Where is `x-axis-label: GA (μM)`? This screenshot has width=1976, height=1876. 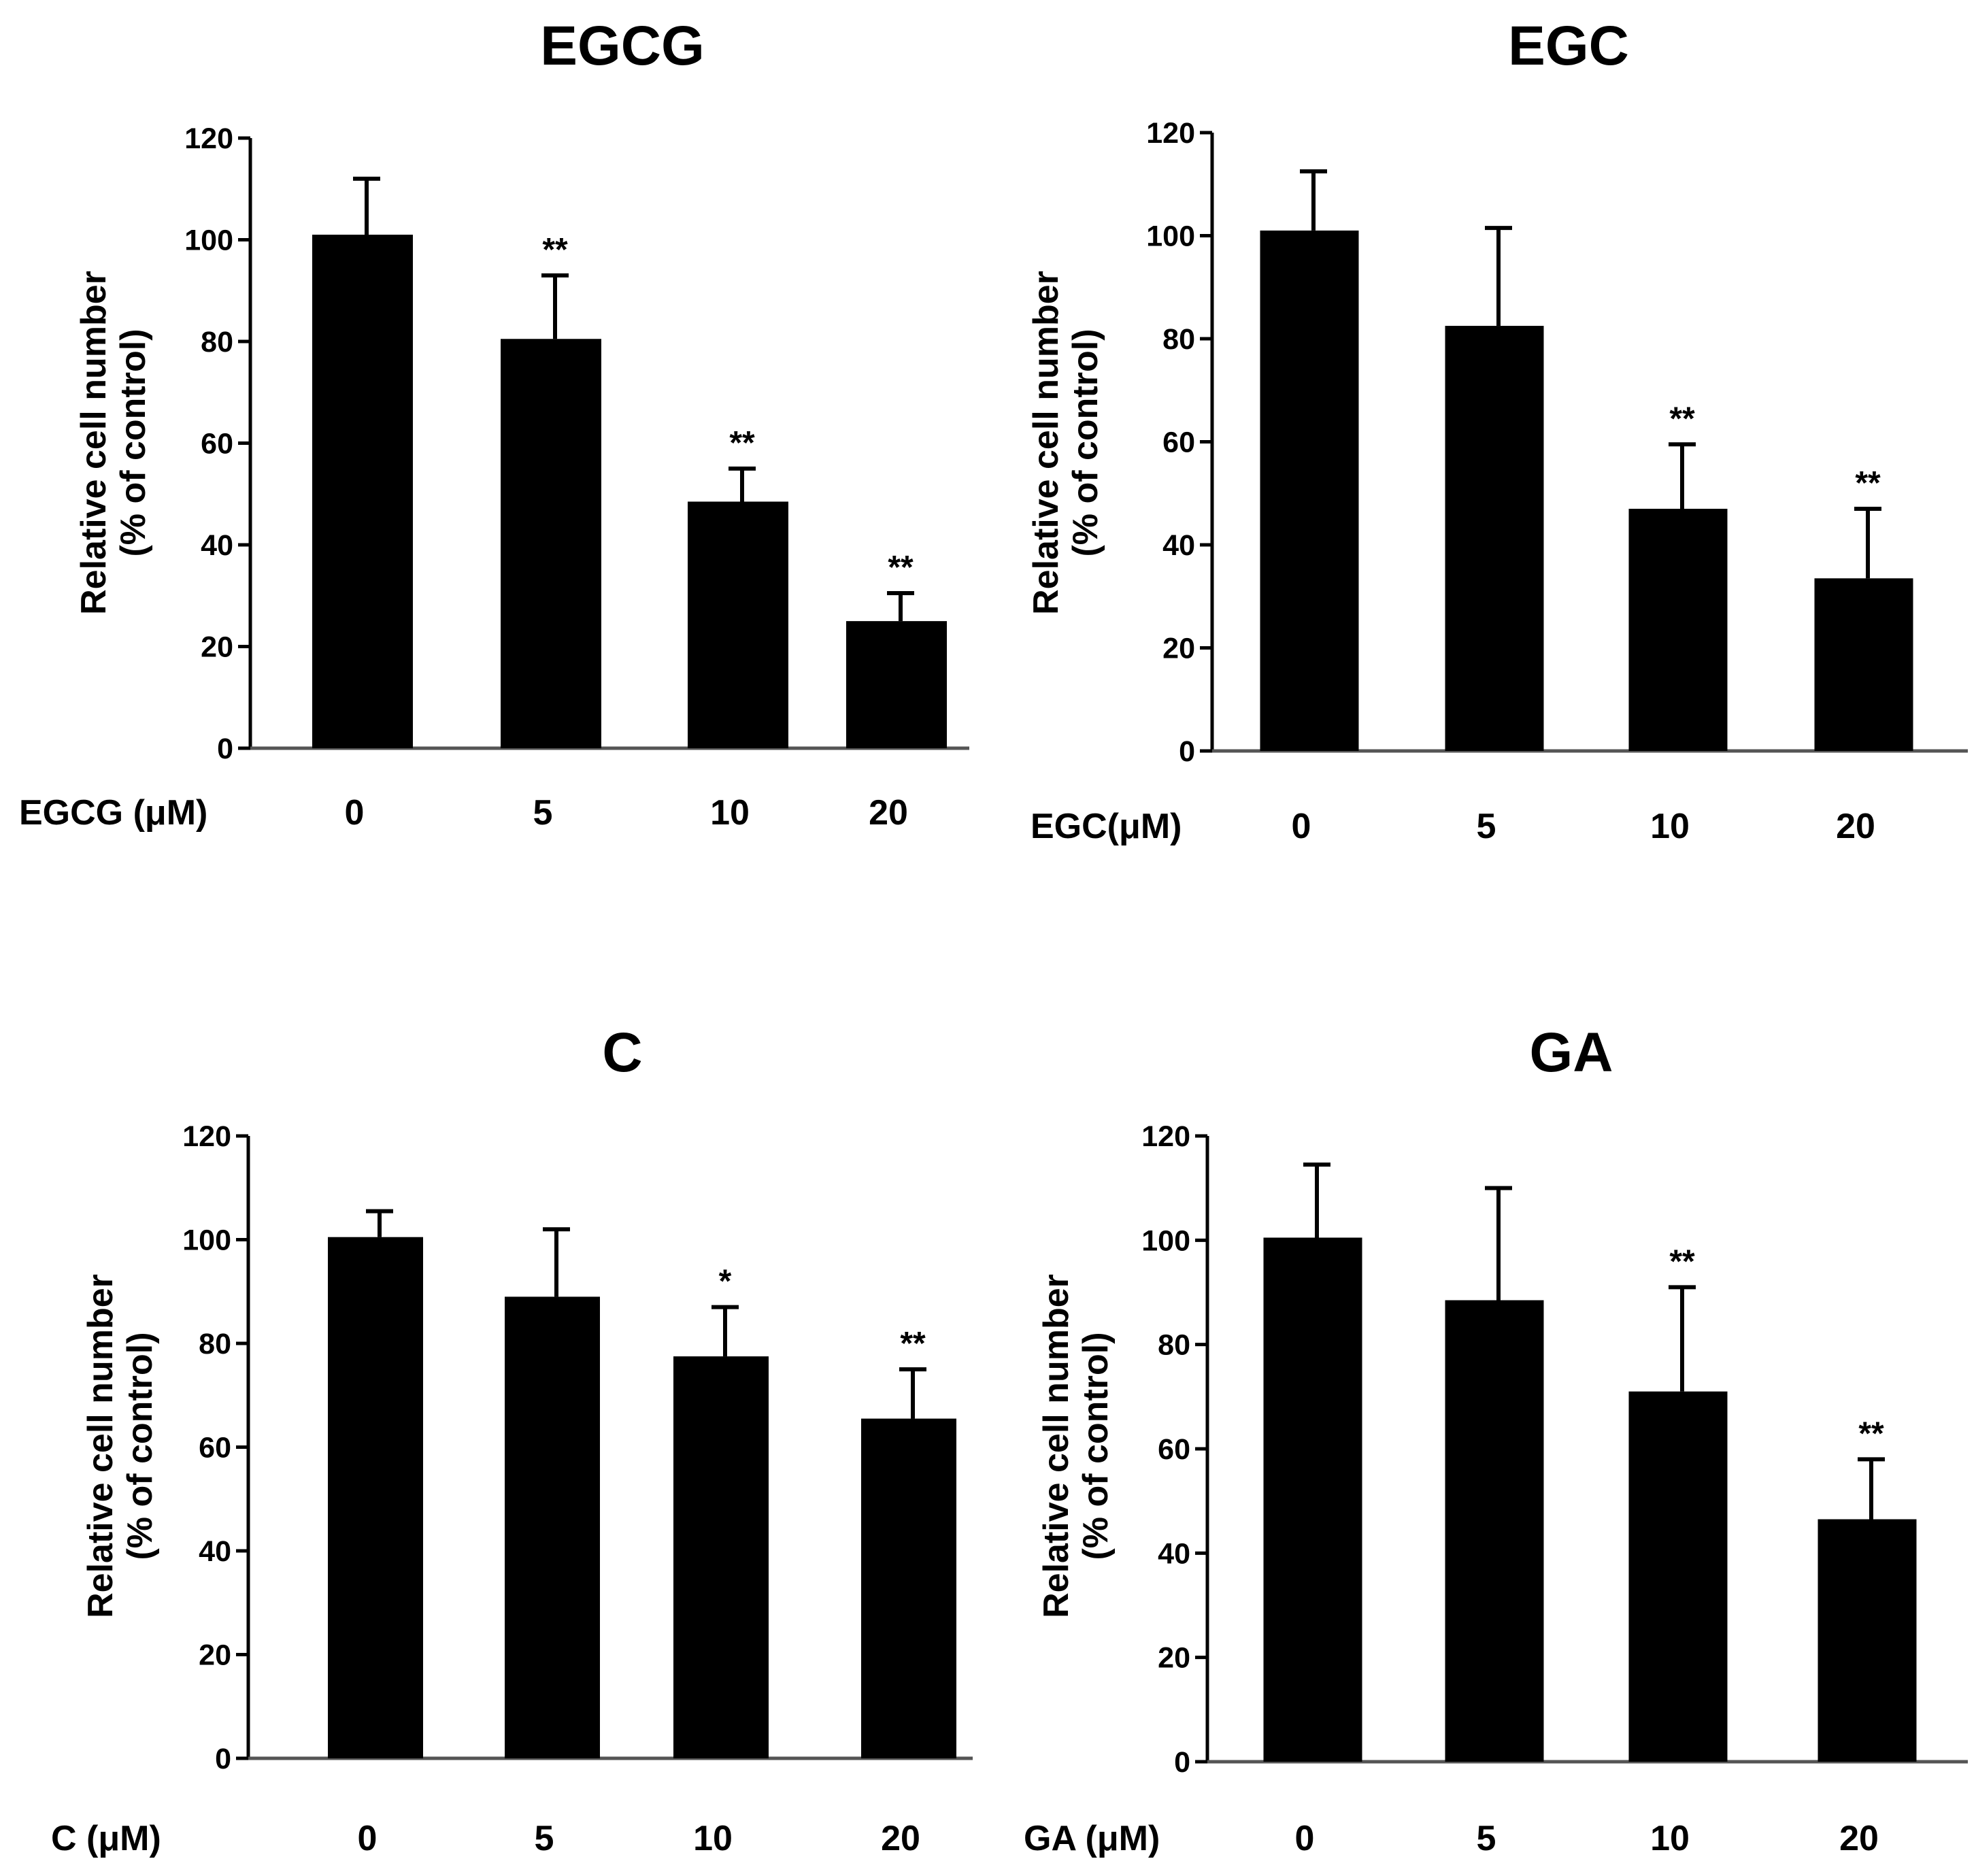
x-axis-label: GA (μM) is located at coordinates (1092, 1838).